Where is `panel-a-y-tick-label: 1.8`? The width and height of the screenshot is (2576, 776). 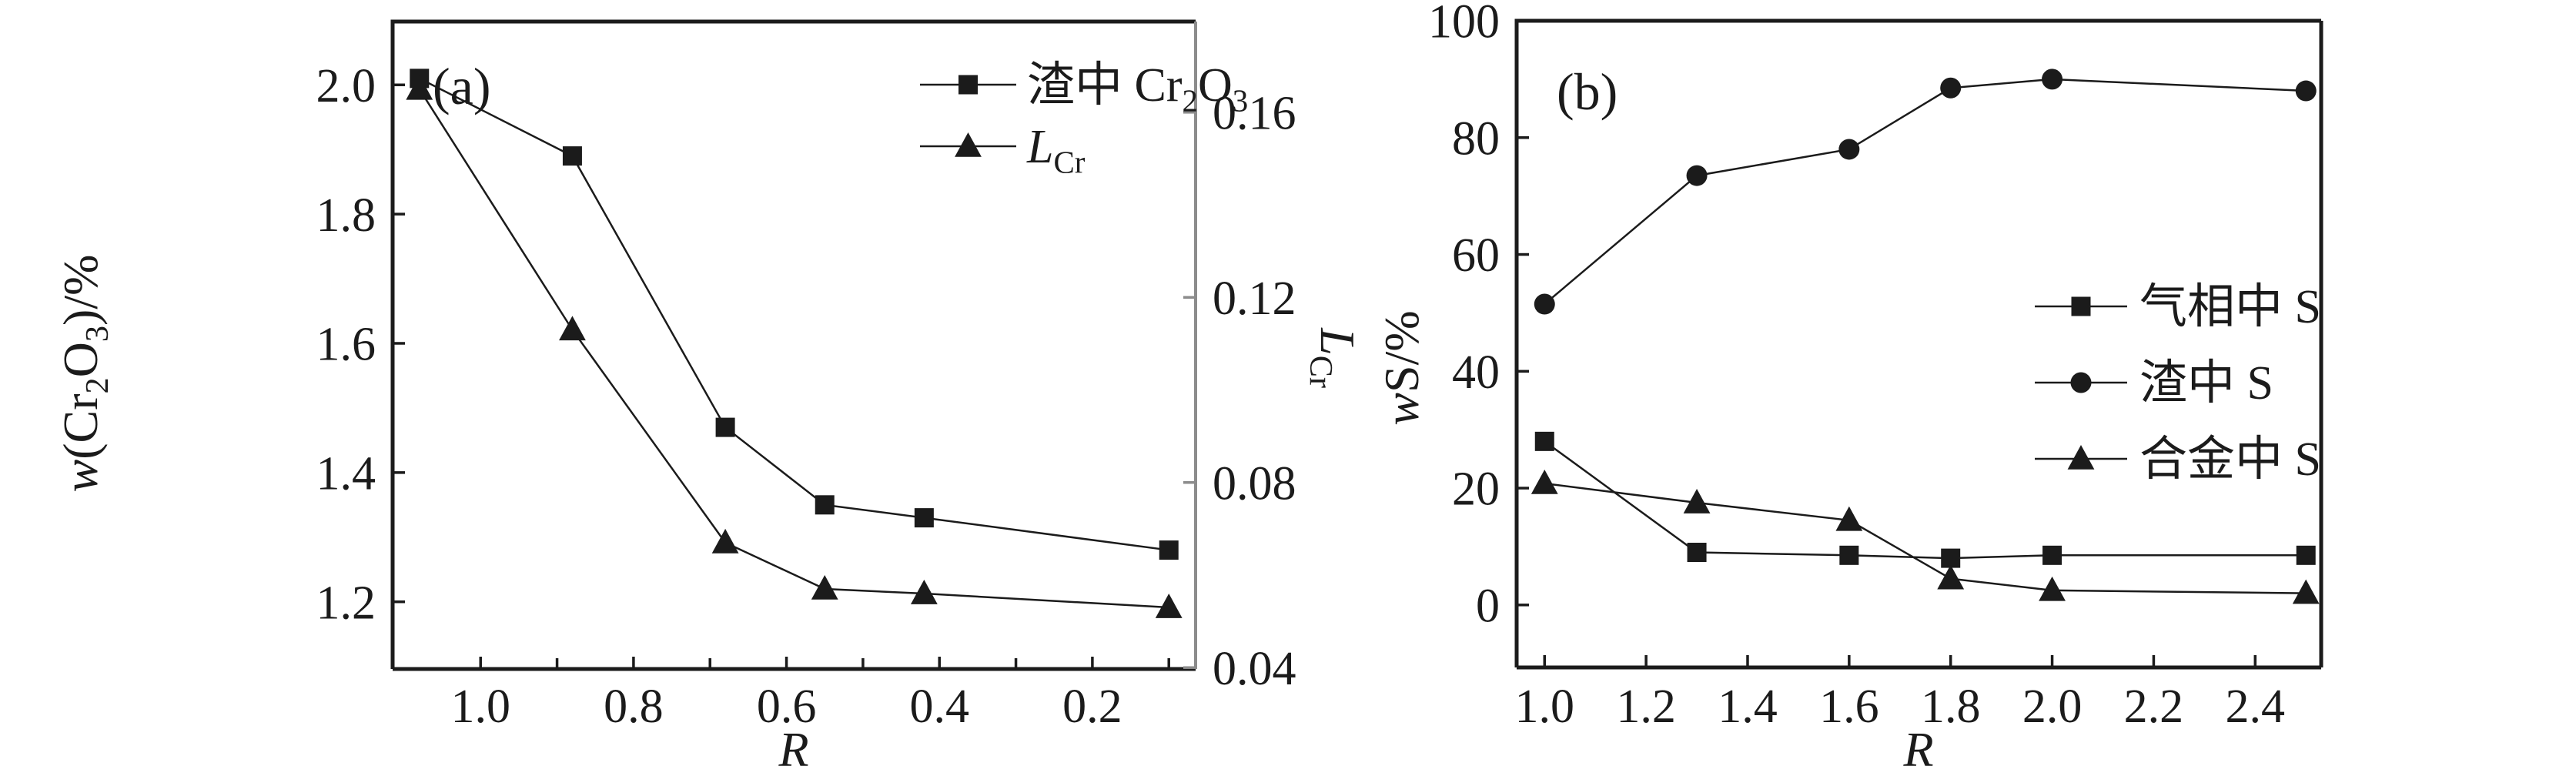
panel-a-y-tick-label: 1.8 is located at coordinates (346, 216).